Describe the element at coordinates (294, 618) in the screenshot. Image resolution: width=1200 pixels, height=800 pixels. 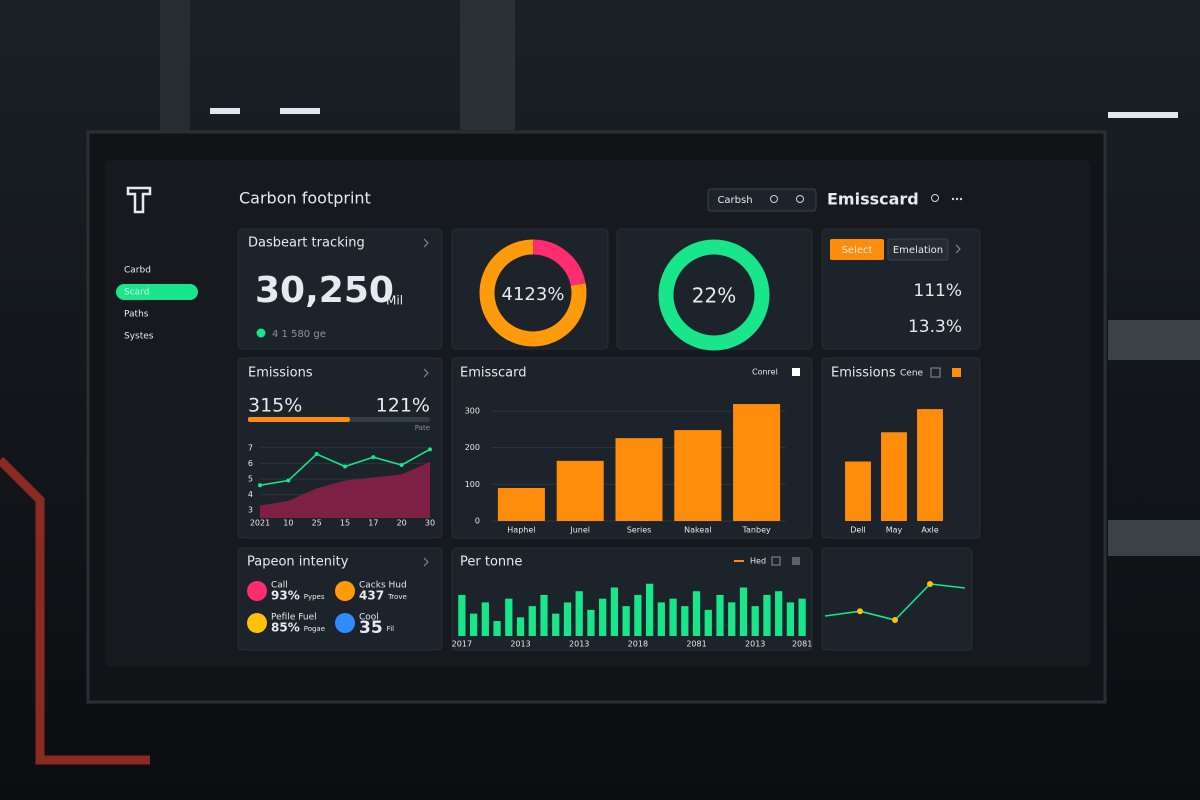
I see `item-label: Pefile Fuel` at that location.